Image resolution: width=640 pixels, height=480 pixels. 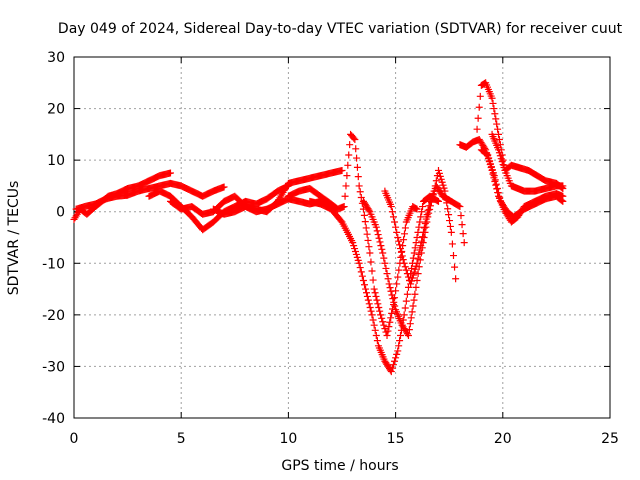 What do you see at coordinates (14, 238) in the screenshot?
I see `y-axis-title: SDTVAR / TECUs` at bounding box center [14, 238].